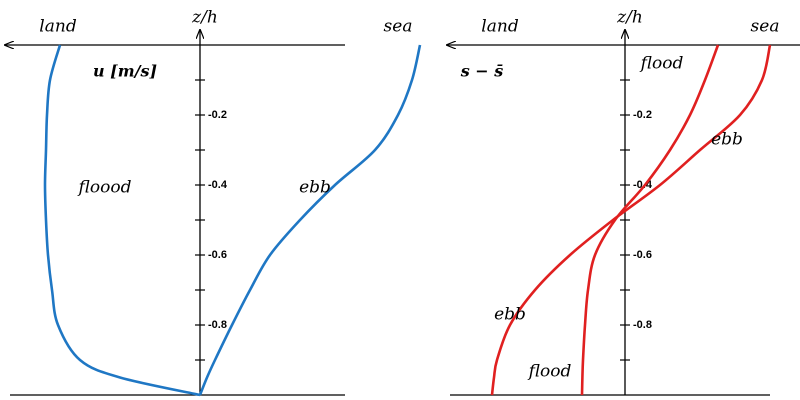 Image resolution: width=800 pixels, height=400 pixels. What do you see at coordinates (125, 71) in the screenshot?
I see `panel-title: u [m/s]` at bounding box center [125, 71].